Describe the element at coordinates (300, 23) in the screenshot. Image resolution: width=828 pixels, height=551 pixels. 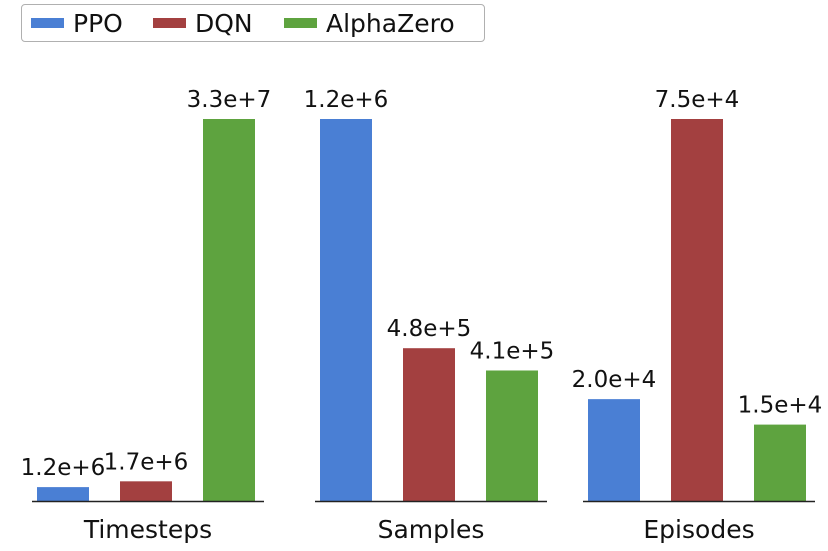
I see `legend-swatch-alphazero` at that location.